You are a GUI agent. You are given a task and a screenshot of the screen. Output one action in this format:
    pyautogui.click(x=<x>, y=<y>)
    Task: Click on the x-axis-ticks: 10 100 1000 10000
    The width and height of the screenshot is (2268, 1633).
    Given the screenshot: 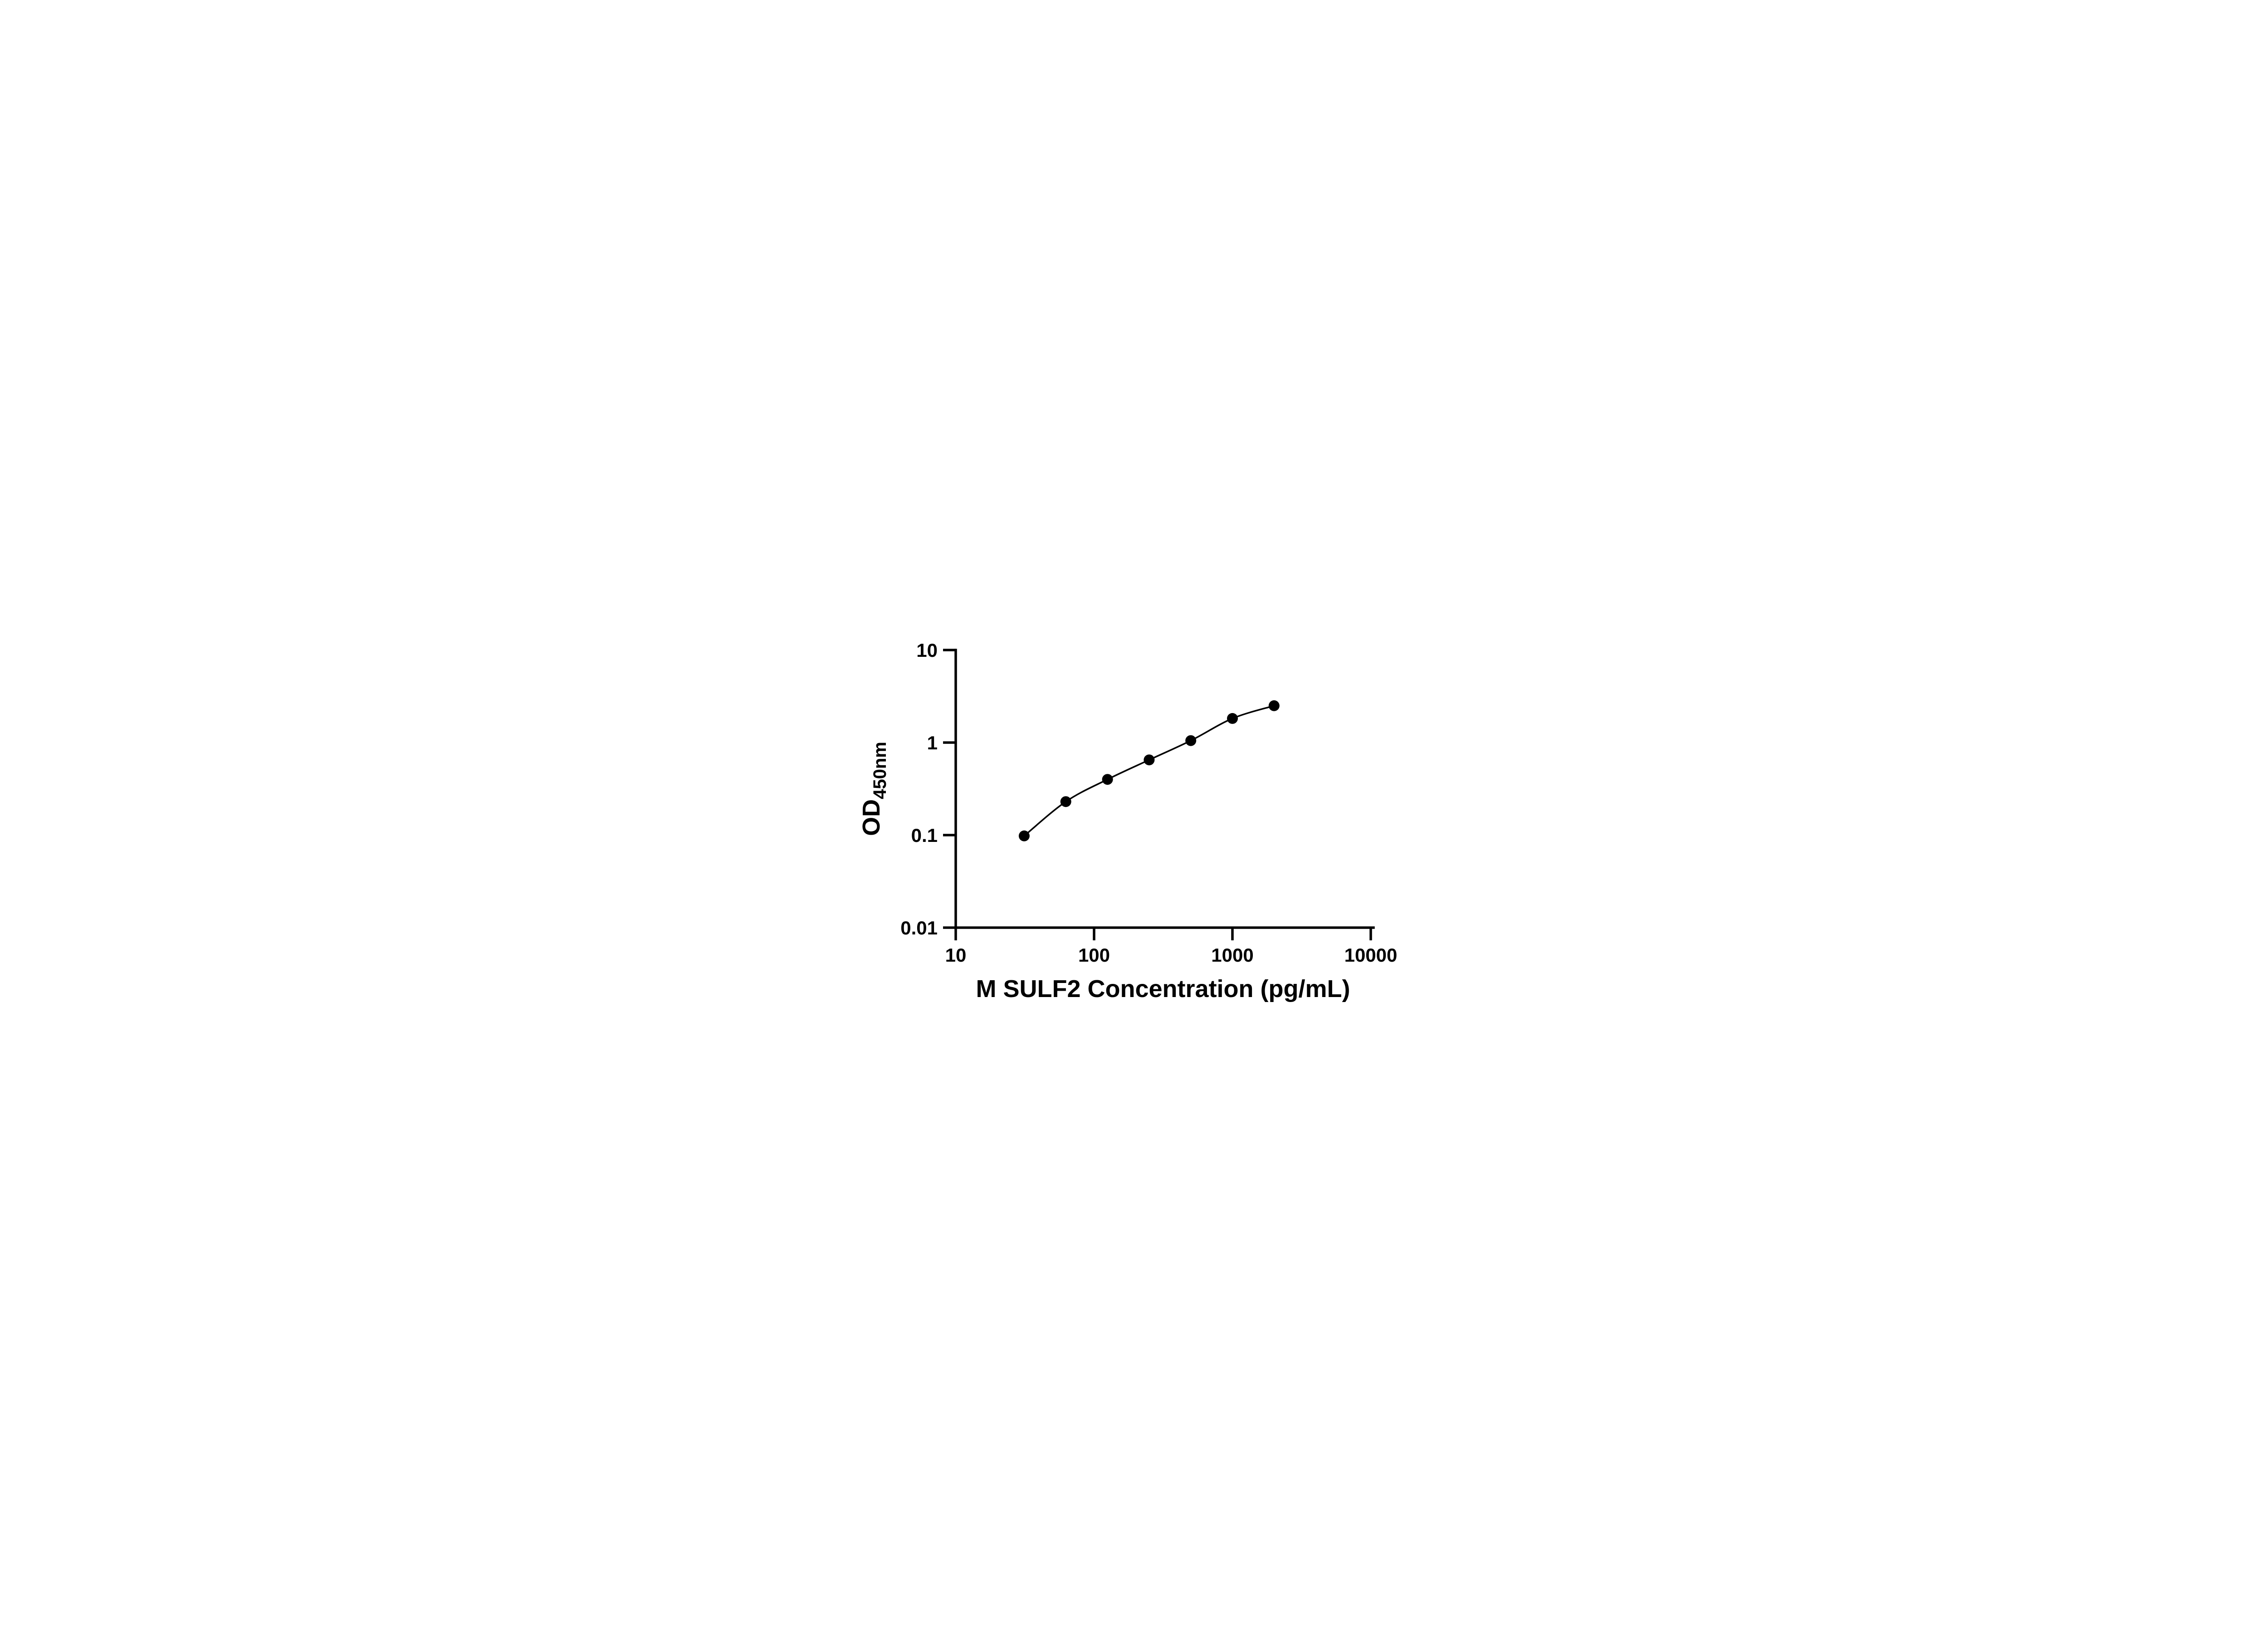 What is the action you would take?
    pyautogui.click(x=1171, y=947)
    